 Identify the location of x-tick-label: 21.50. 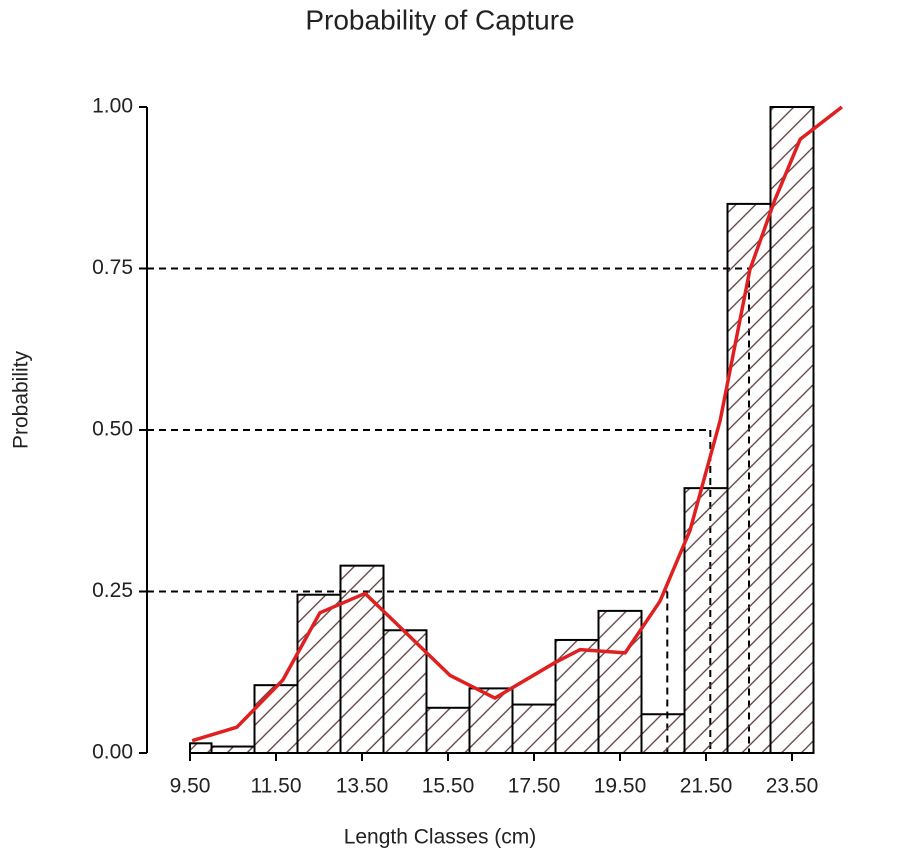
(706, 786).